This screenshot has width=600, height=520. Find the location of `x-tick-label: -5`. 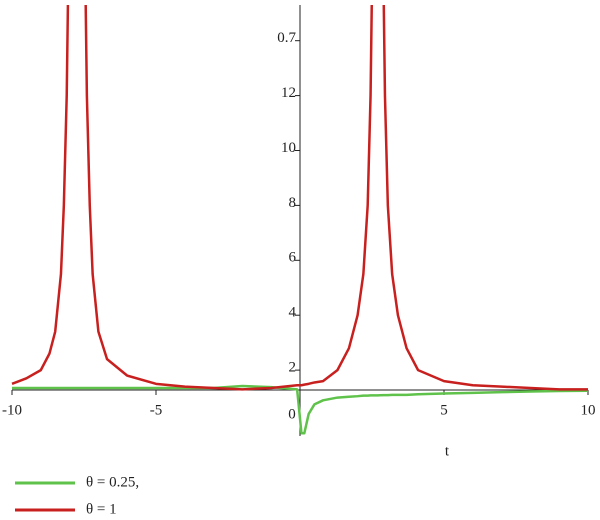

x-tick-label: -5 is located at coordinates (156, 410).